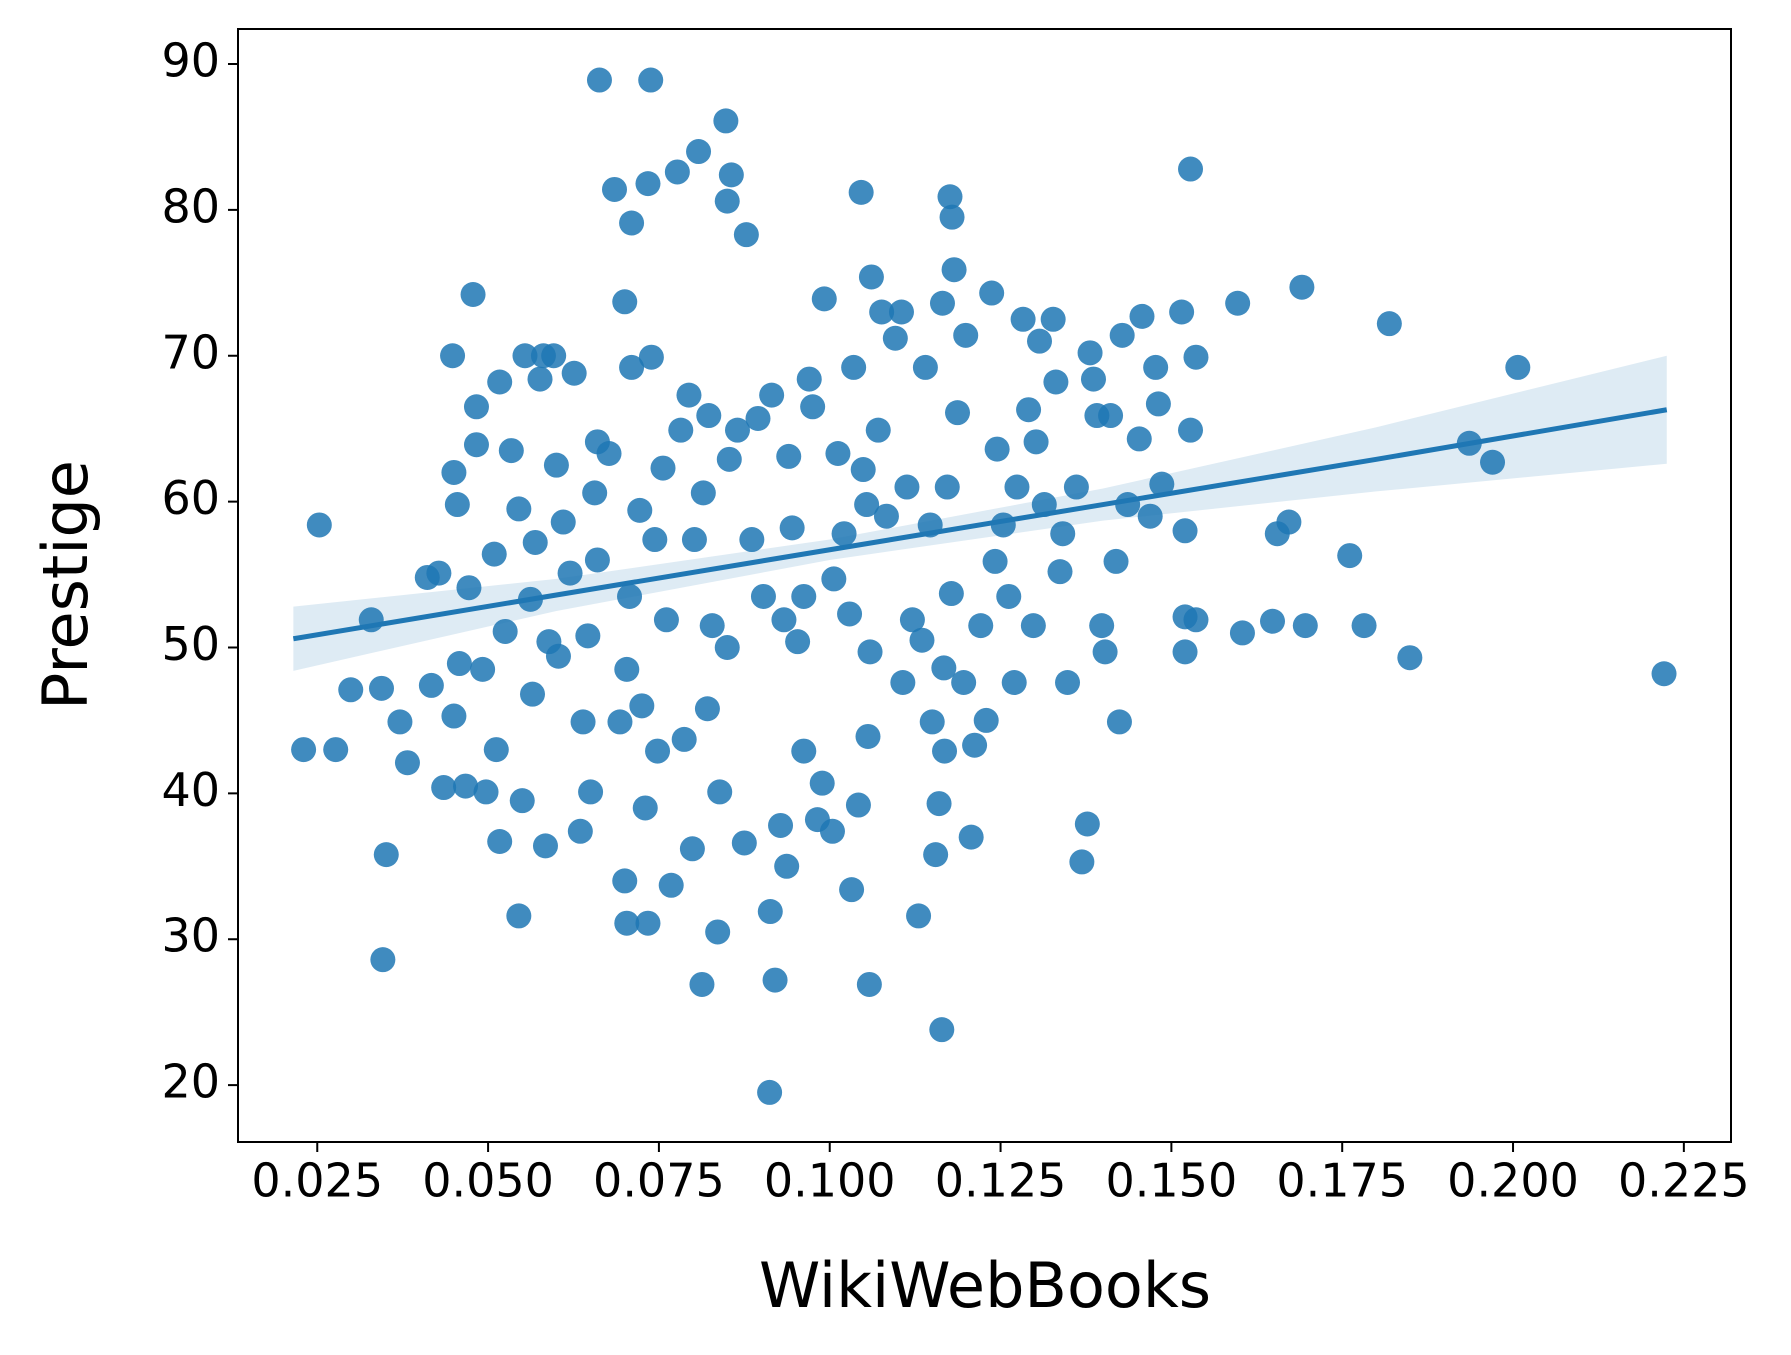 The image size is (1791, 1355). What do you see at coordinates (190, 61) in the screenshot?
I see `y-tick-label: 90` at bounding box center [190, 61].